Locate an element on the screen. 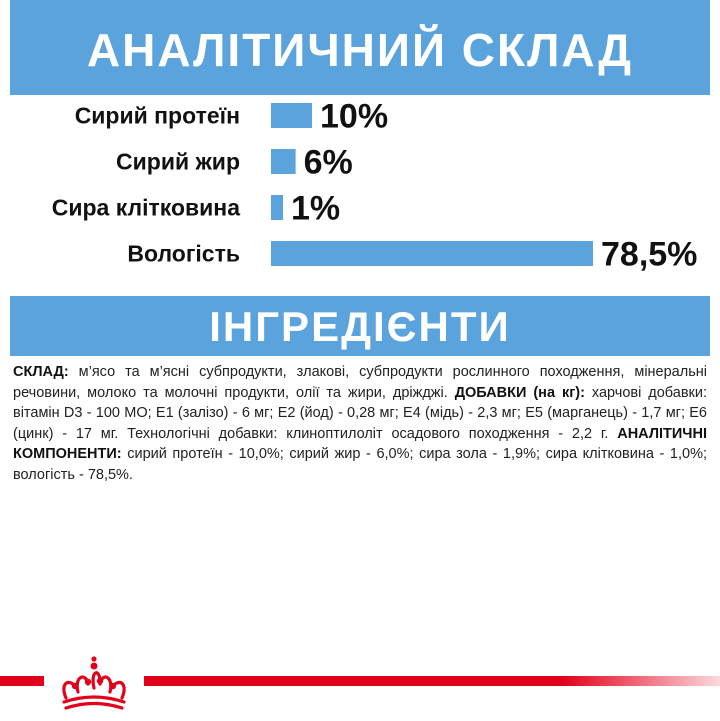 The height and width of the screenshot is (721, 720). value-label: 78,5% is located at coordinates (649, 255).